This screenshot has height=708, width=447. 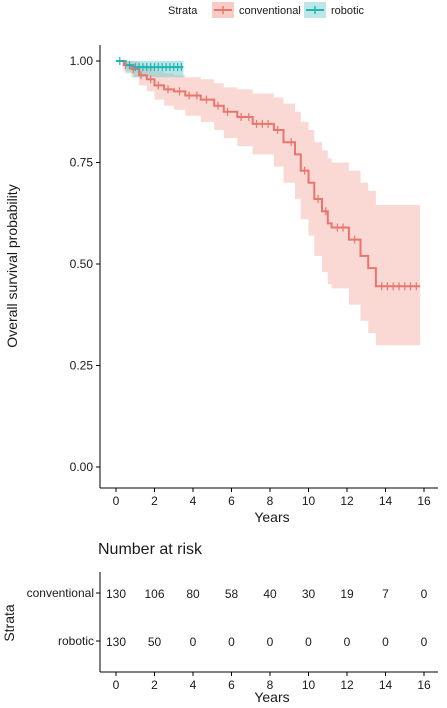 I want to click on risk-x-ticks: 0 2 4 6 8 10 12 14 16, so click(x=272, y=682).